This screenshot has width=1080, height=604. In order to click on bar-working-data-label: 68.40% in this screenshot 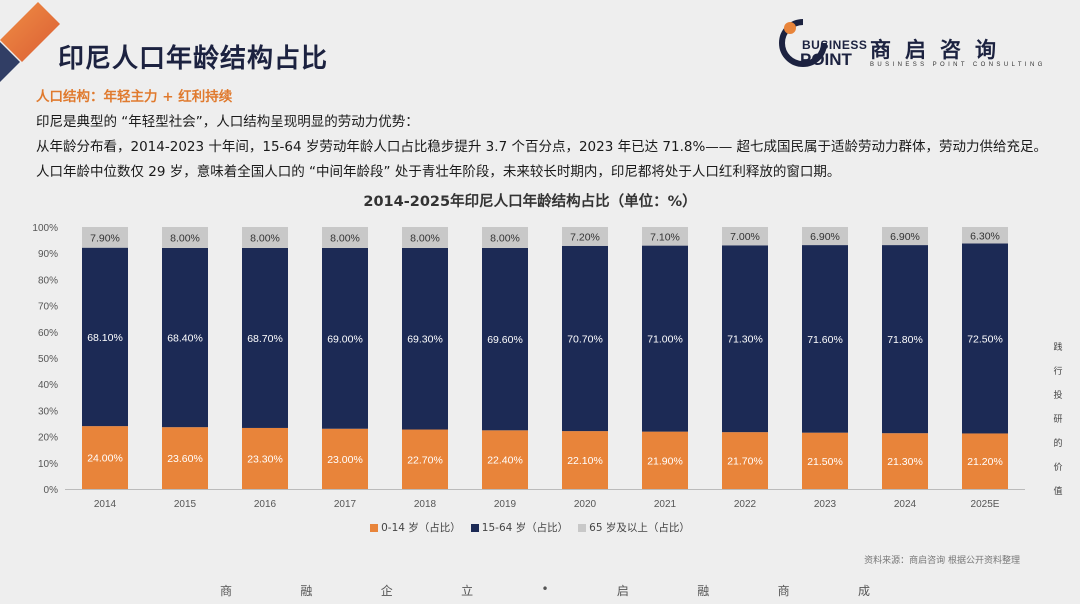, I will do `click(185, 339)`.